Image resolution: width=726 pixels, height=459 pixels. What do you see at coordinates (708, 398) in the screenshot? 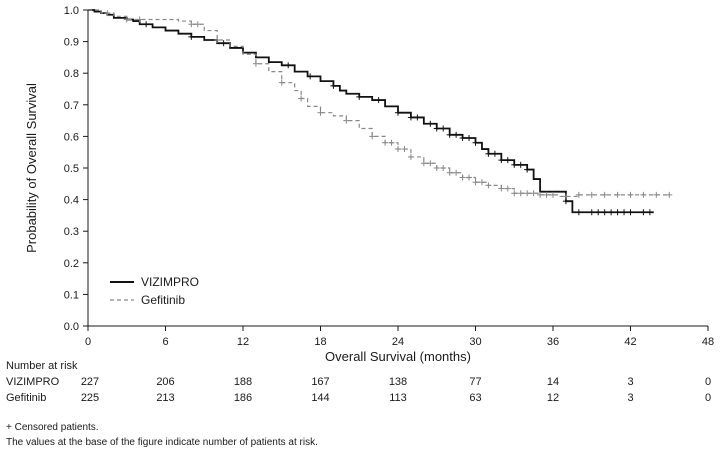
I see `risk-count-gefitinib: 0` at bounding box center [708, 398].